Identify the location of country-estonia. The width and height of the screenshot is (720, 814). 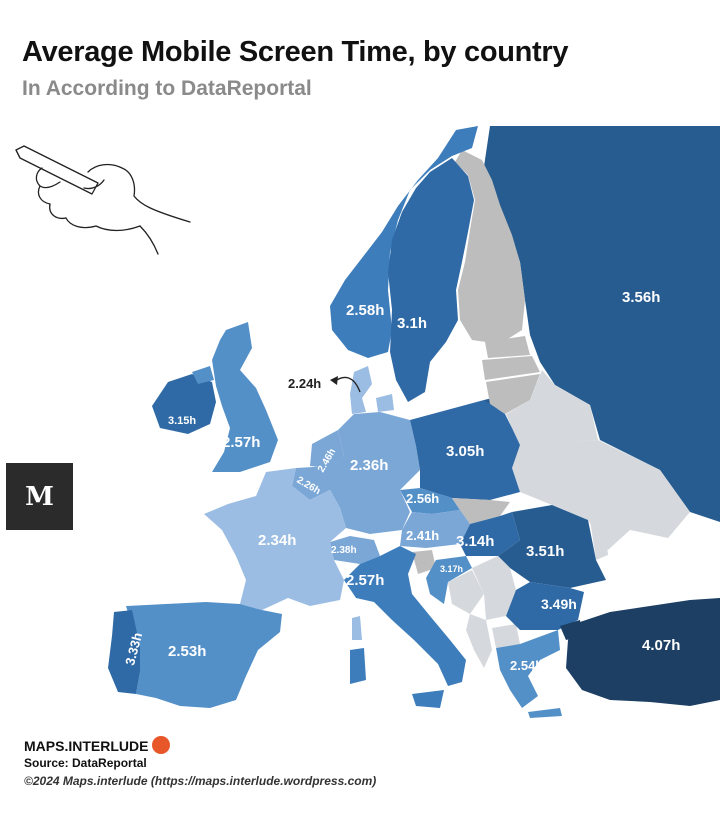
(507, 347).